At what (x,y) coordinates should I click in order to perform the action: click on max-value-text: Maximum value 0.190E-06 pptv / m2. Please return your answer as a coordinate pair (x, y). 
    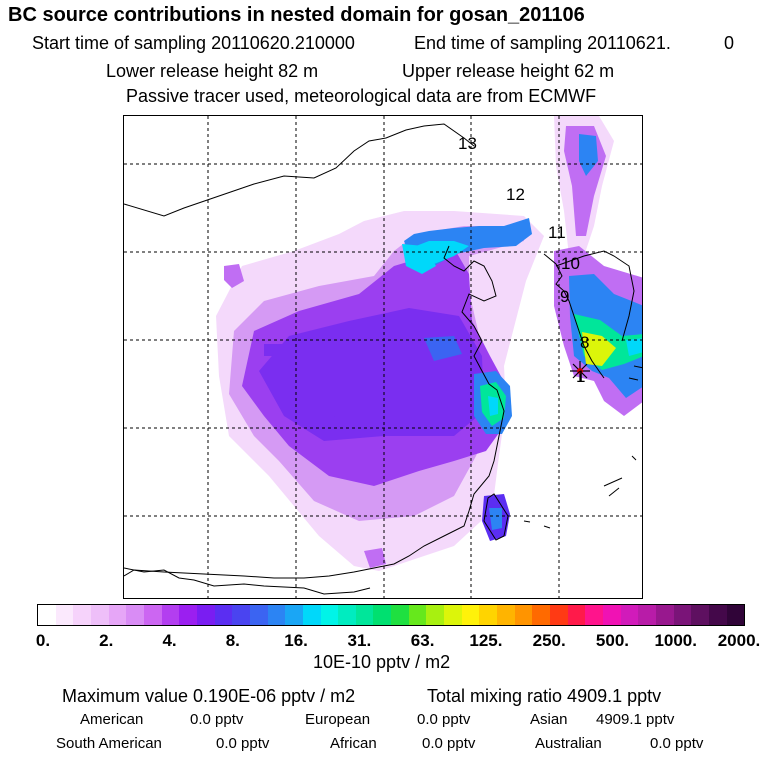
    Looking at the image, I should click on (209, 696).